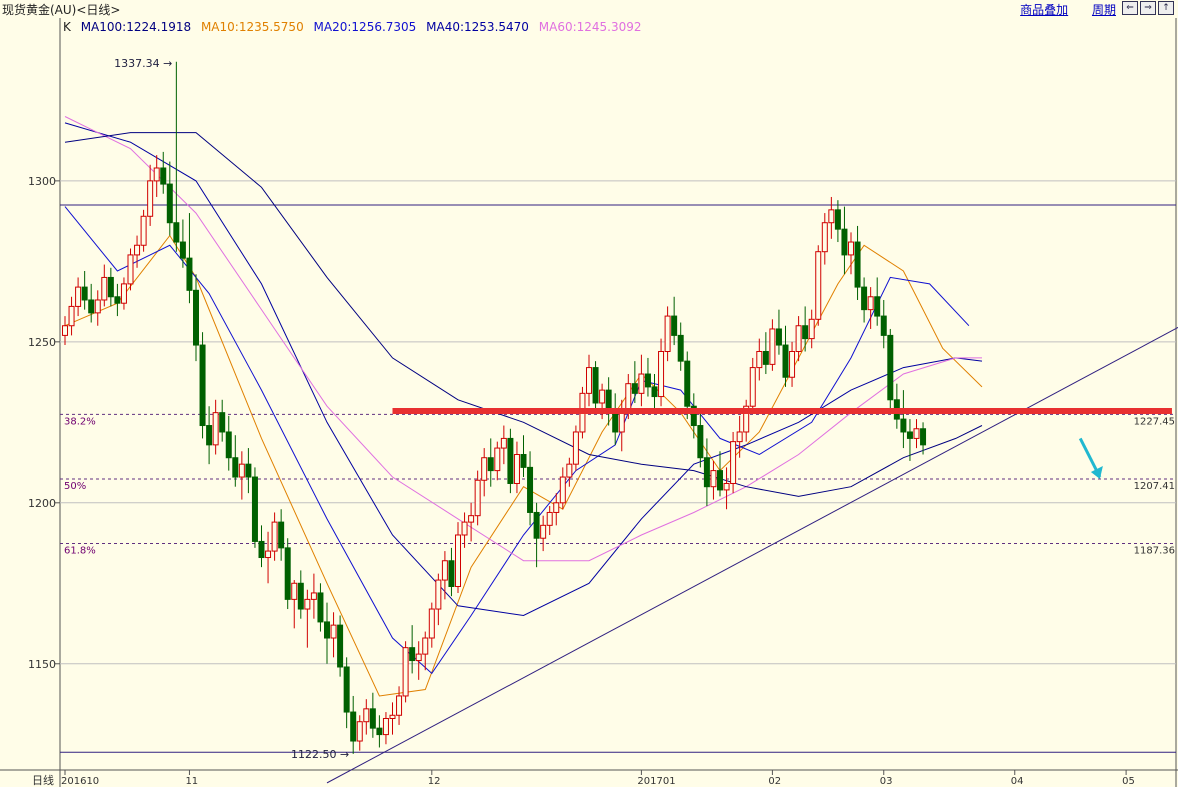  What do you see at coordinates (1044, 10) in the screenshot?
I see `overlay-link: 商品叠加` at bounding box center [1044, 10].